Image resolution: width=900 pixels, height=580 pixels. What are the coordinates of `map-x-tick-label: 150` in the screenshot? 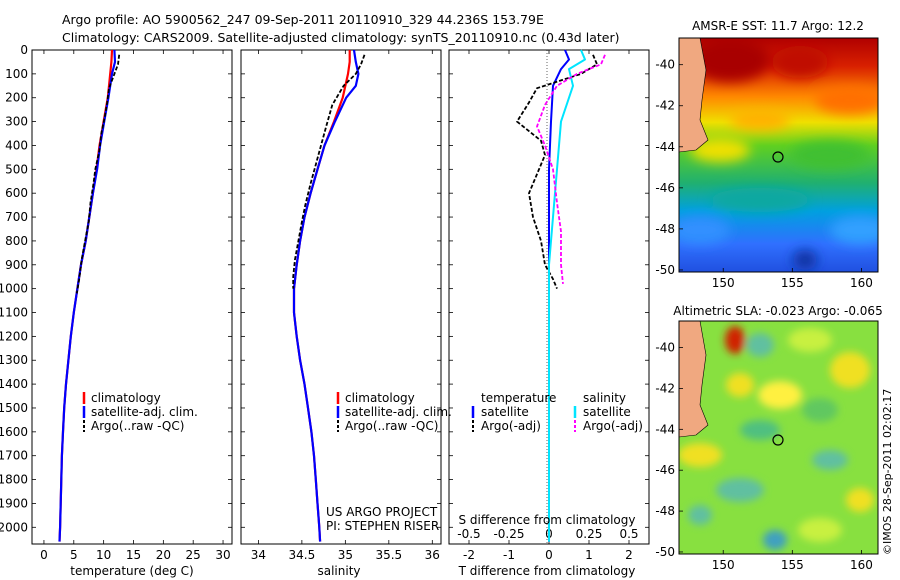 It's located at (723, 565).